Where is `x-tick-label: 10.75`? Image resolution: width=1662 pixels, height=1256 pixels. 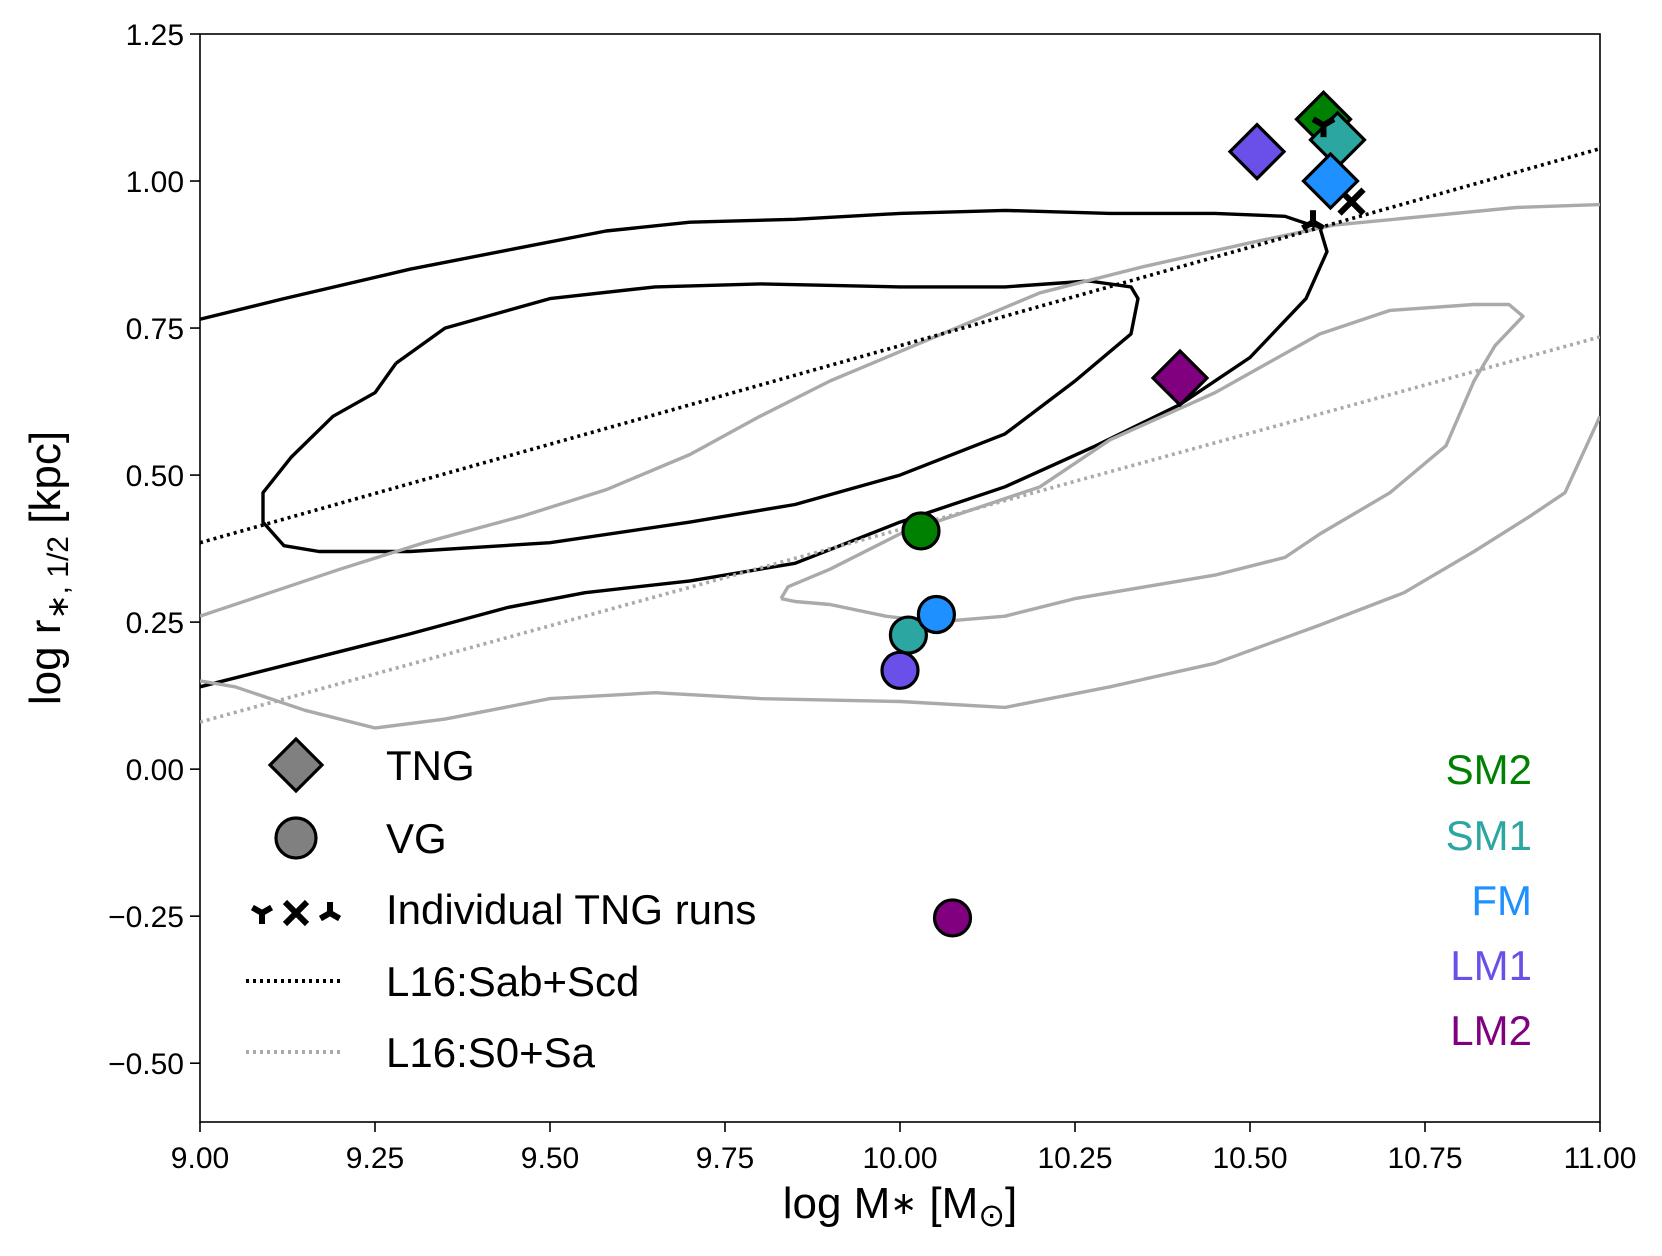
x-tick-label: 10.75 is located at coordinates (1424, 1158).